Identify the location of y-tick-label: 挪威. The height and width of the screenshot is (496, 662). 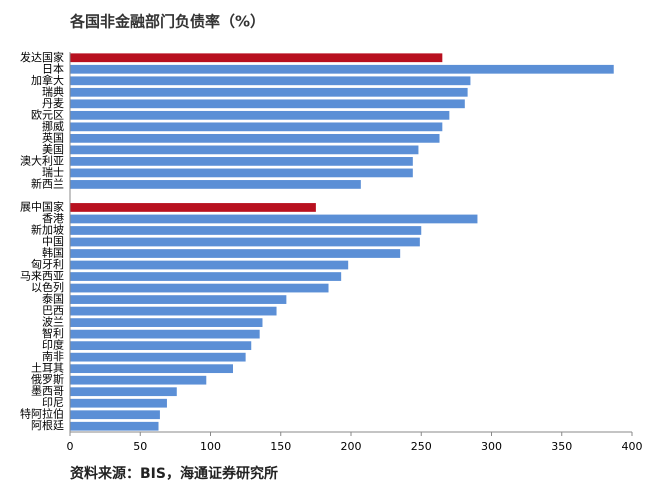
(53, 126).